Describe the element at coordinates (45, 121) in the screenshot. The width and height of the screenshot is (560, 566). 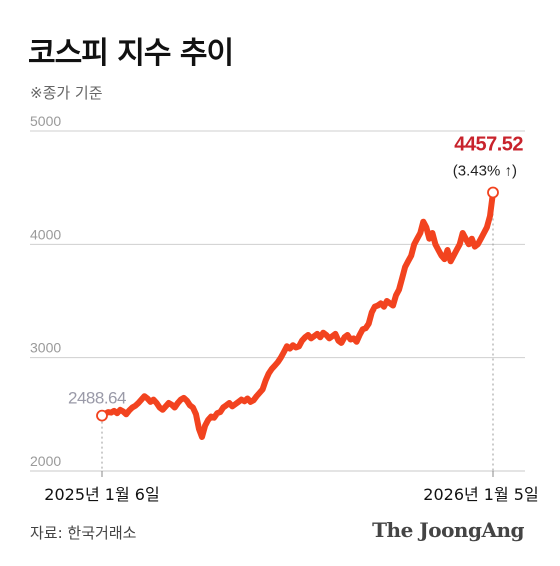
I see `y-tick-label: 5000` at that location.